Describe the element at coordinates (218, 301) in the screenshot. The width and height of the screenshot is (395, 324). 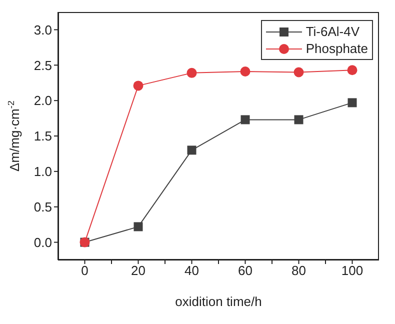
I see `x-axis-title: oxidition time/h` at that location.